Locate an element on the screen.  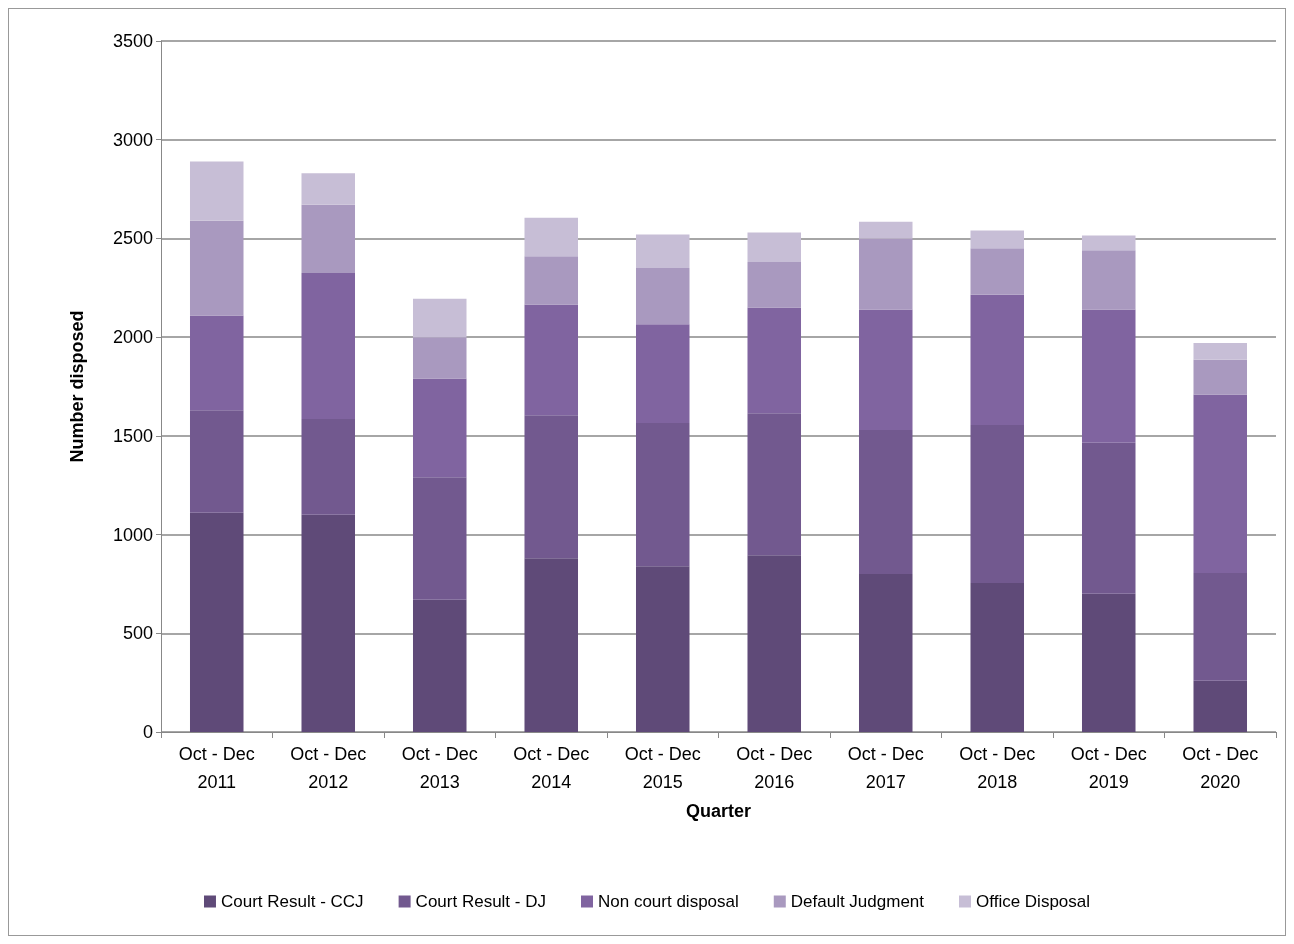
x-tick-label: Oct - Dec 2019 is located at coordinates (1108, 768).